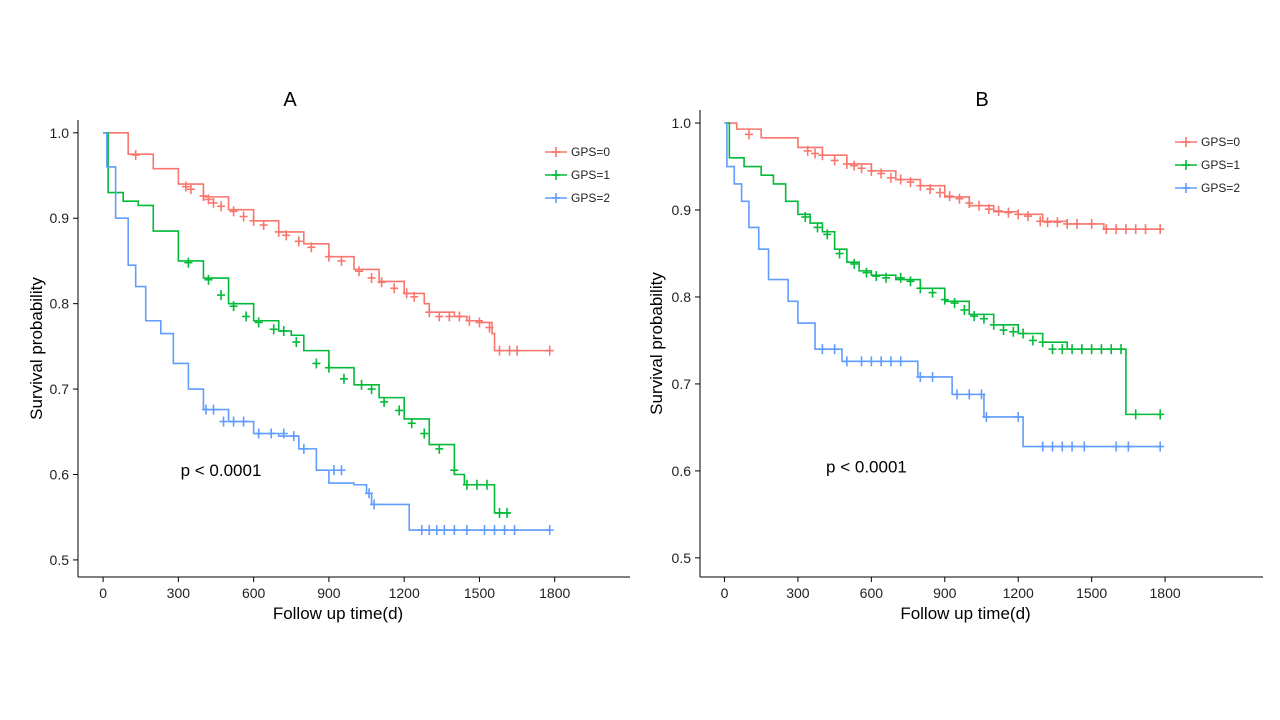  I want to click on x-axis-title: Follow up time(d), so click(338, 613).